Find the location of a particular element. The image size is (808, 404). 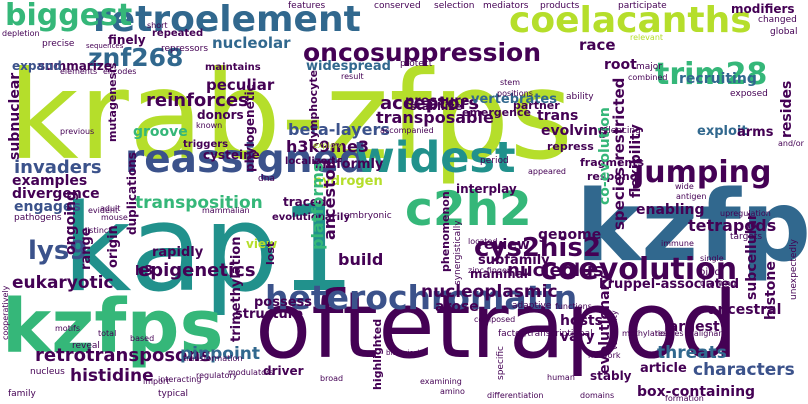

word-h3: h3 is located at coordinates (144, 271).